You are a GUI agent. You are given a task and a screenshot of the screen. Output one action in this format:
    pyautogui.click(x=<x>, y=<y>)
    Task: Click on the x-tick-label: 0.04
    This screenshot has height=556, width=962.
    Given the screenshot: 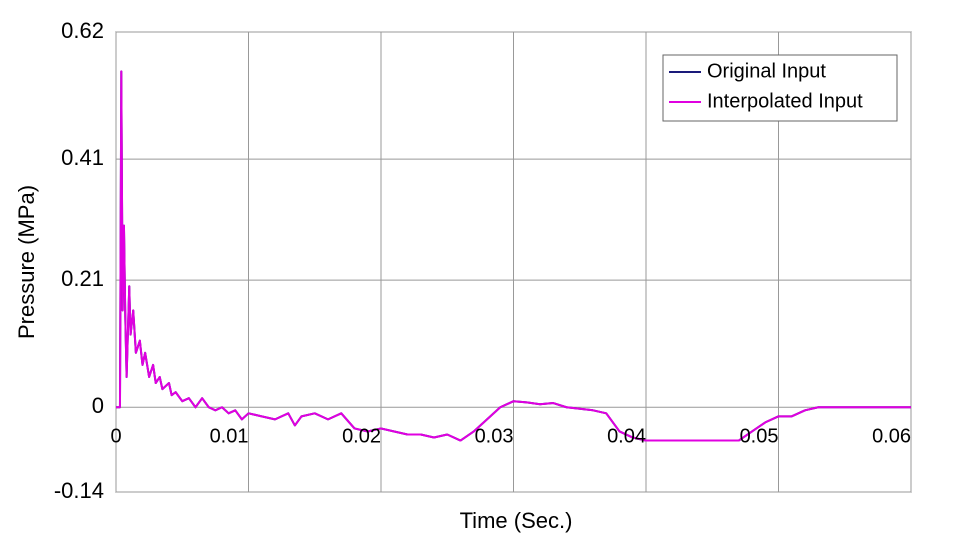 What is the action you would take?
    pyautogui.click(x=626, y=437)
    